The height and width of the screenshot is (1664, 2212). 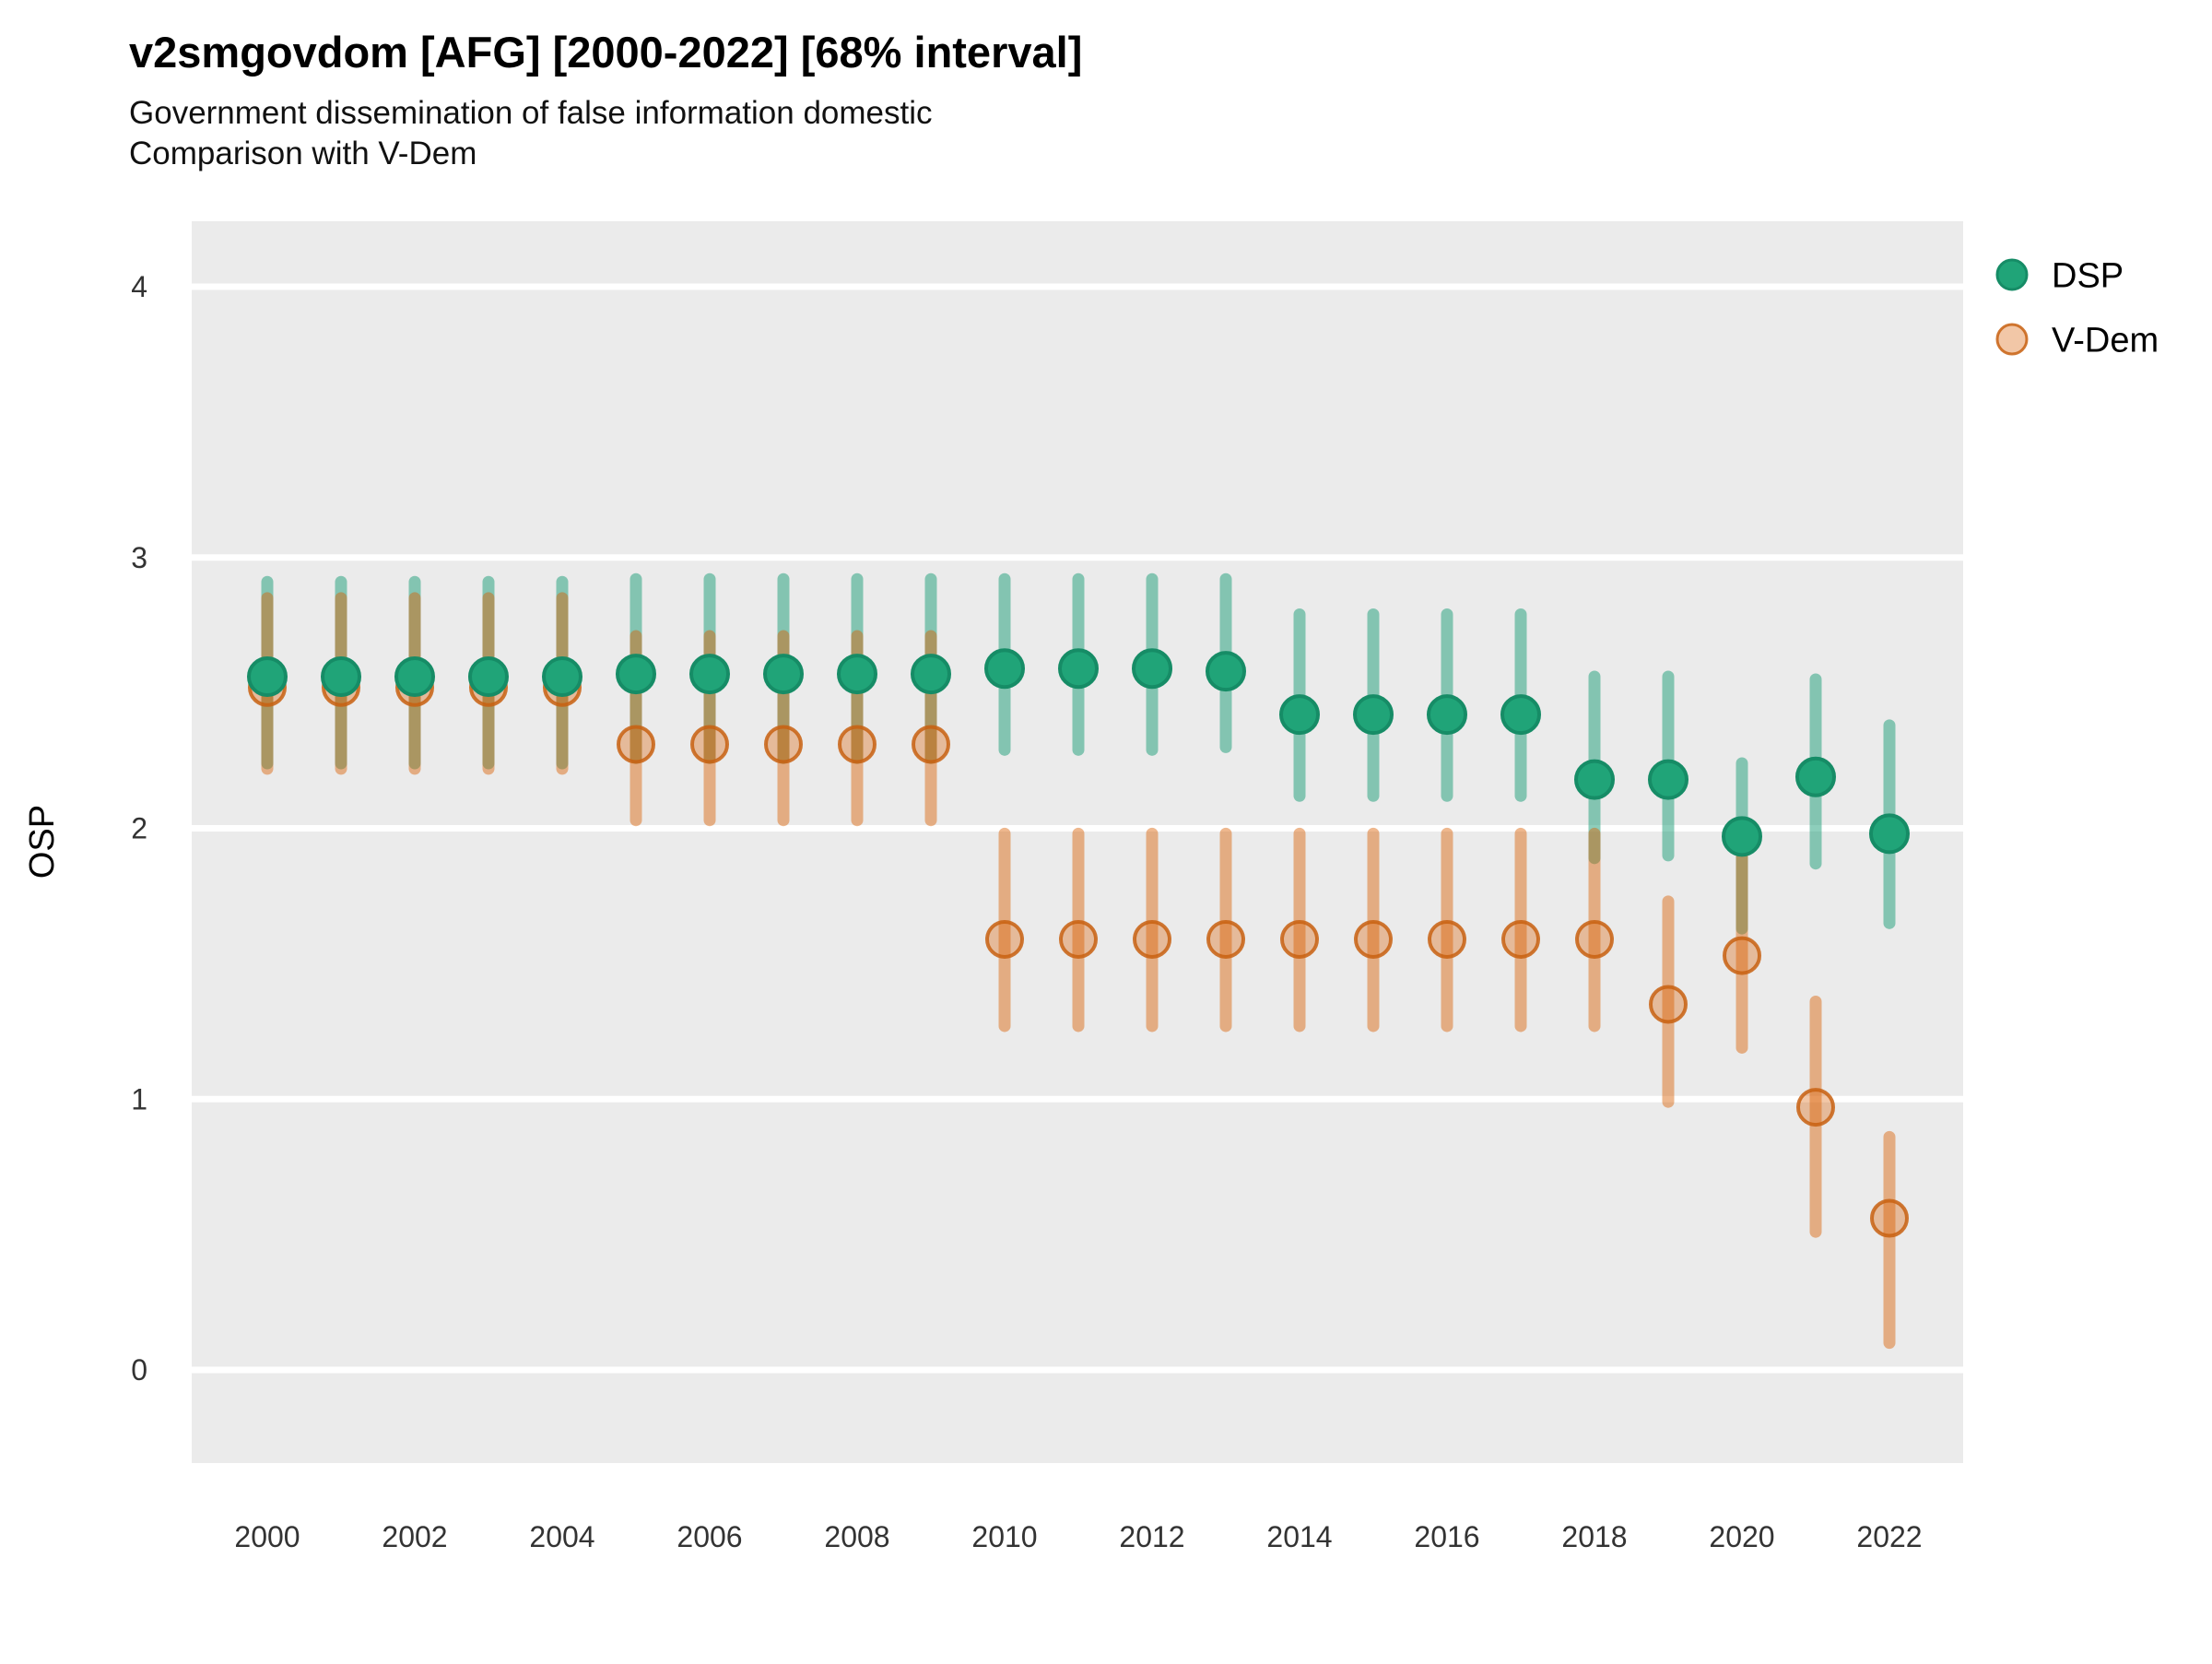 I want to click on legend: DSP V-Dem, so click(x=2077, y=308).